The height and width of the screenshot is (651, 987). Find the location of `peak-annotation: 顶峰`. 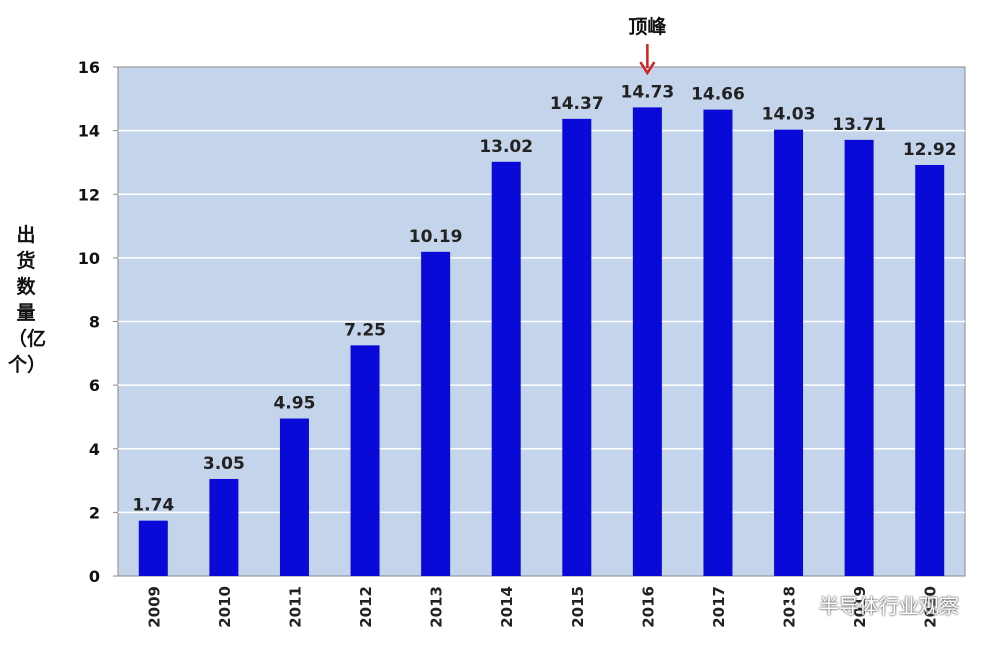

peak-annotation: 顶峰 is located at coordinates (647, 26).